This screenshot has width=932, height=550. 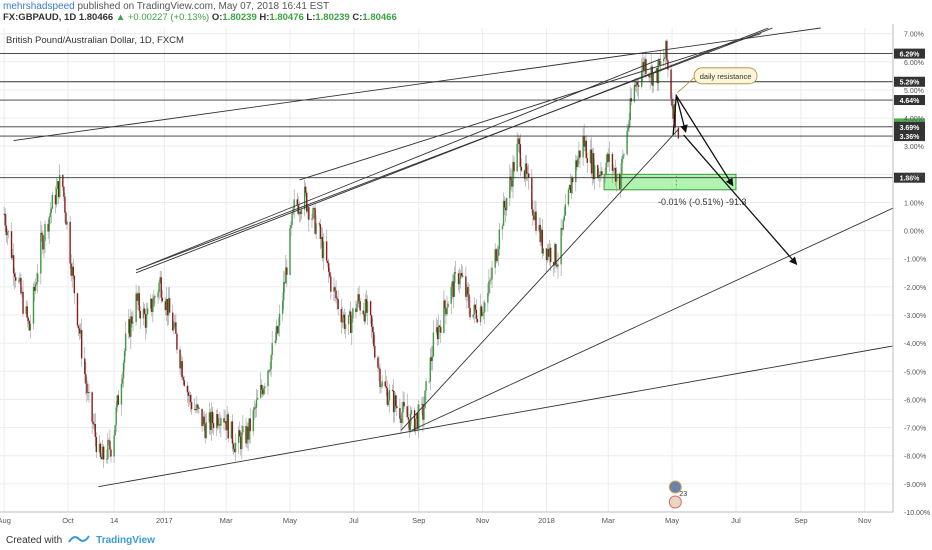 I want to click on level-label-box, so click(x=909, y=100).